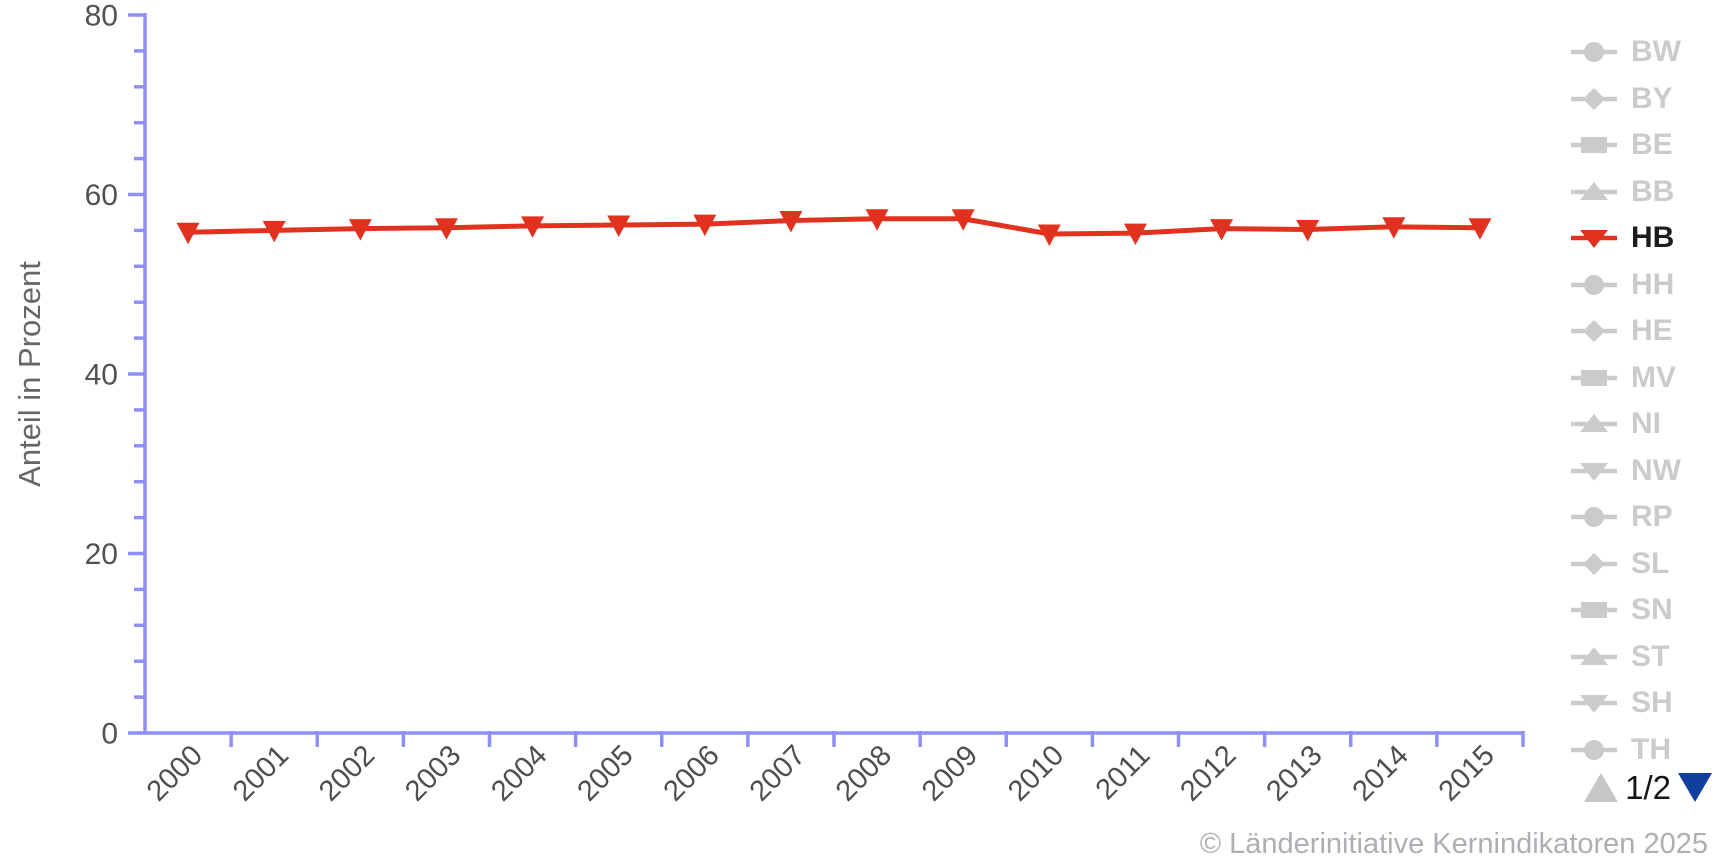  What do you see at coordinates (1123, 772) in the screenshot?
I see `x-axis-tick-label: 2011` at bounding box center [1123, 772].